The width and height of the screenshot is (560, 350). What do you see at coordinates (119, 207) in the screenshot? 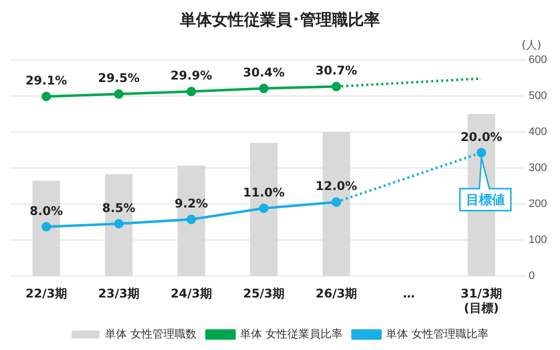
I see `data-label: 8.5%` at bounding box center [119, 207].